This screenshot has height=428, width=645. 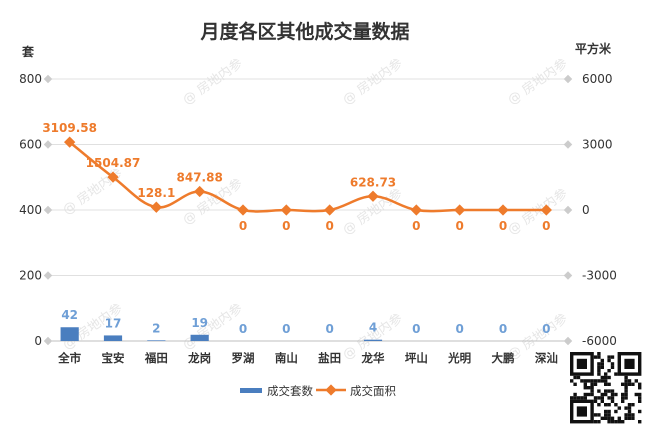 What do you see at coordinates (599, 341) in the screenshot?
I see `right-tick-label: -6000` at bounding box center [599, 341].